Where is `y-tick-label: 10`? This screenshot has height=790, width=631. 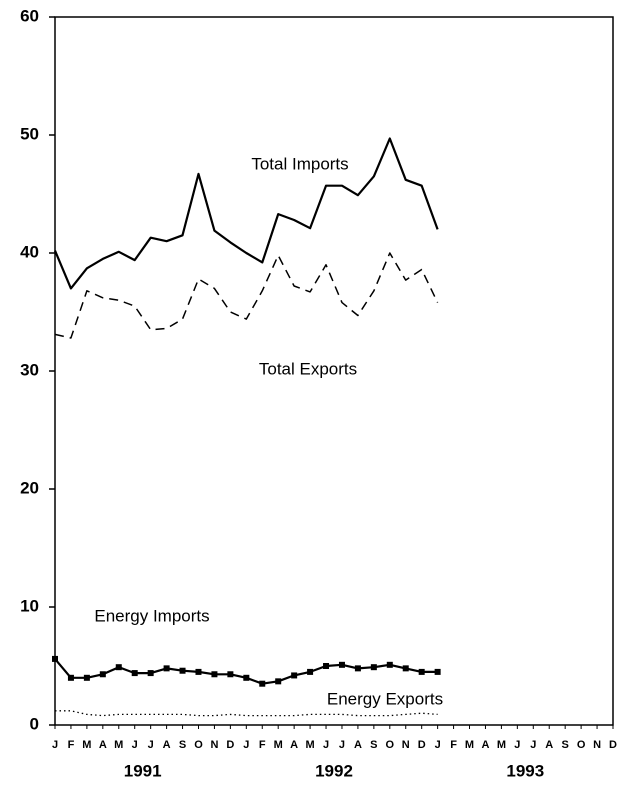
y-tick-label: 10 is located at coordinates (29, 605).